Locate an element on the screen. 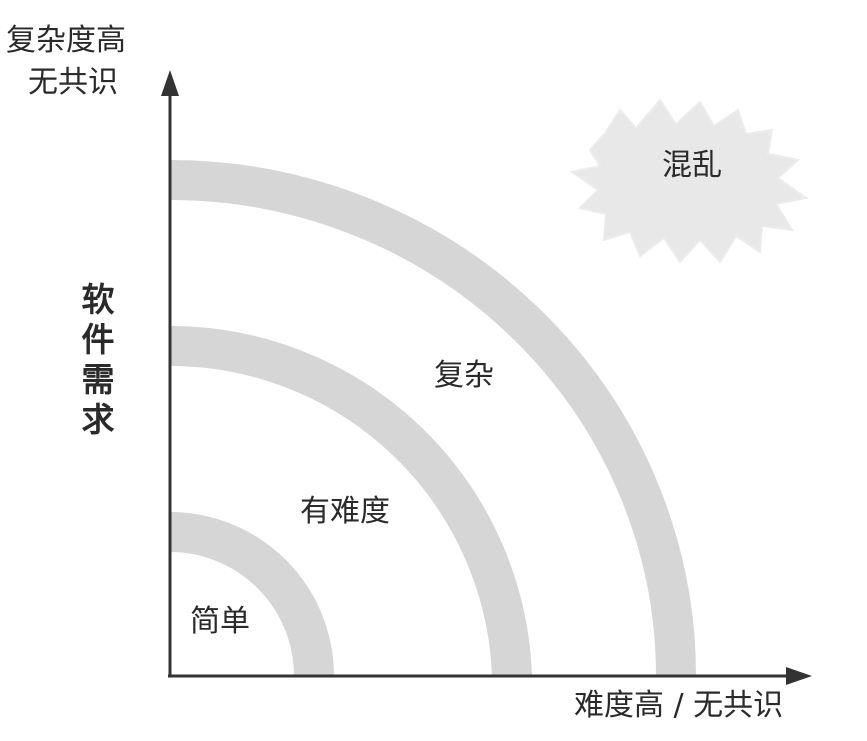 The image size is (867, 741). y-axis-top-label-line2: 无共识 is located at coordinates (73, 82).